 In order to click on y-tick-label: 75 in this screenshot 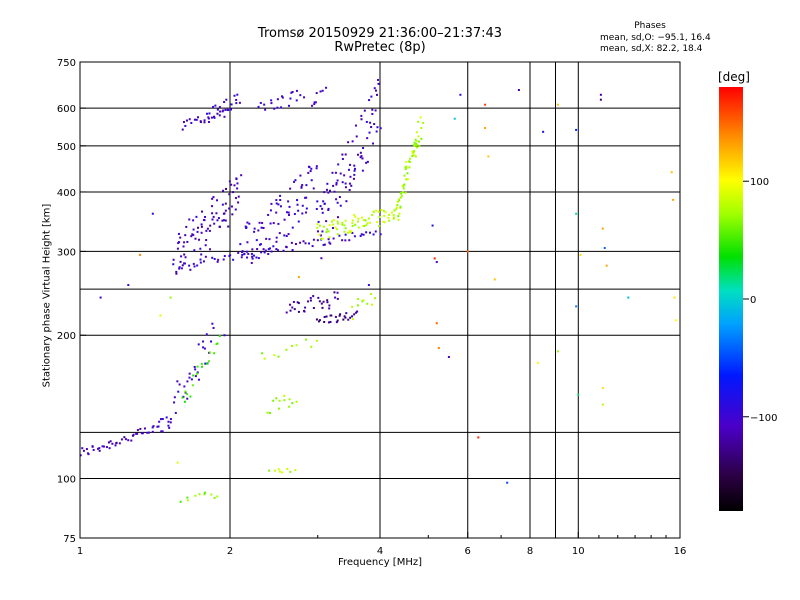, I will do `click(69, 539)`.